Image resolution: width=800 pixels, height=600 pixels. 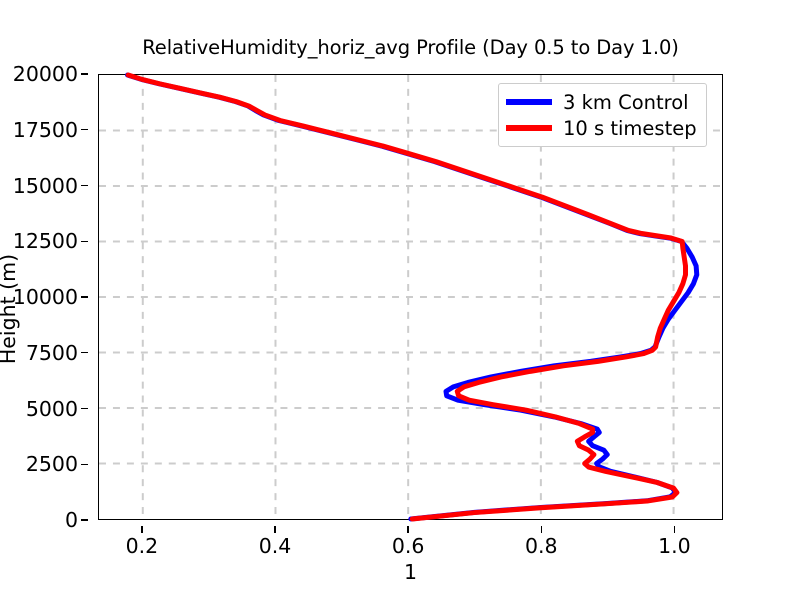 What do you see at coordinates (45, 241) in the screenshot?
I see `y-tick-label-5: 12500` at bounding box center [45, 241].